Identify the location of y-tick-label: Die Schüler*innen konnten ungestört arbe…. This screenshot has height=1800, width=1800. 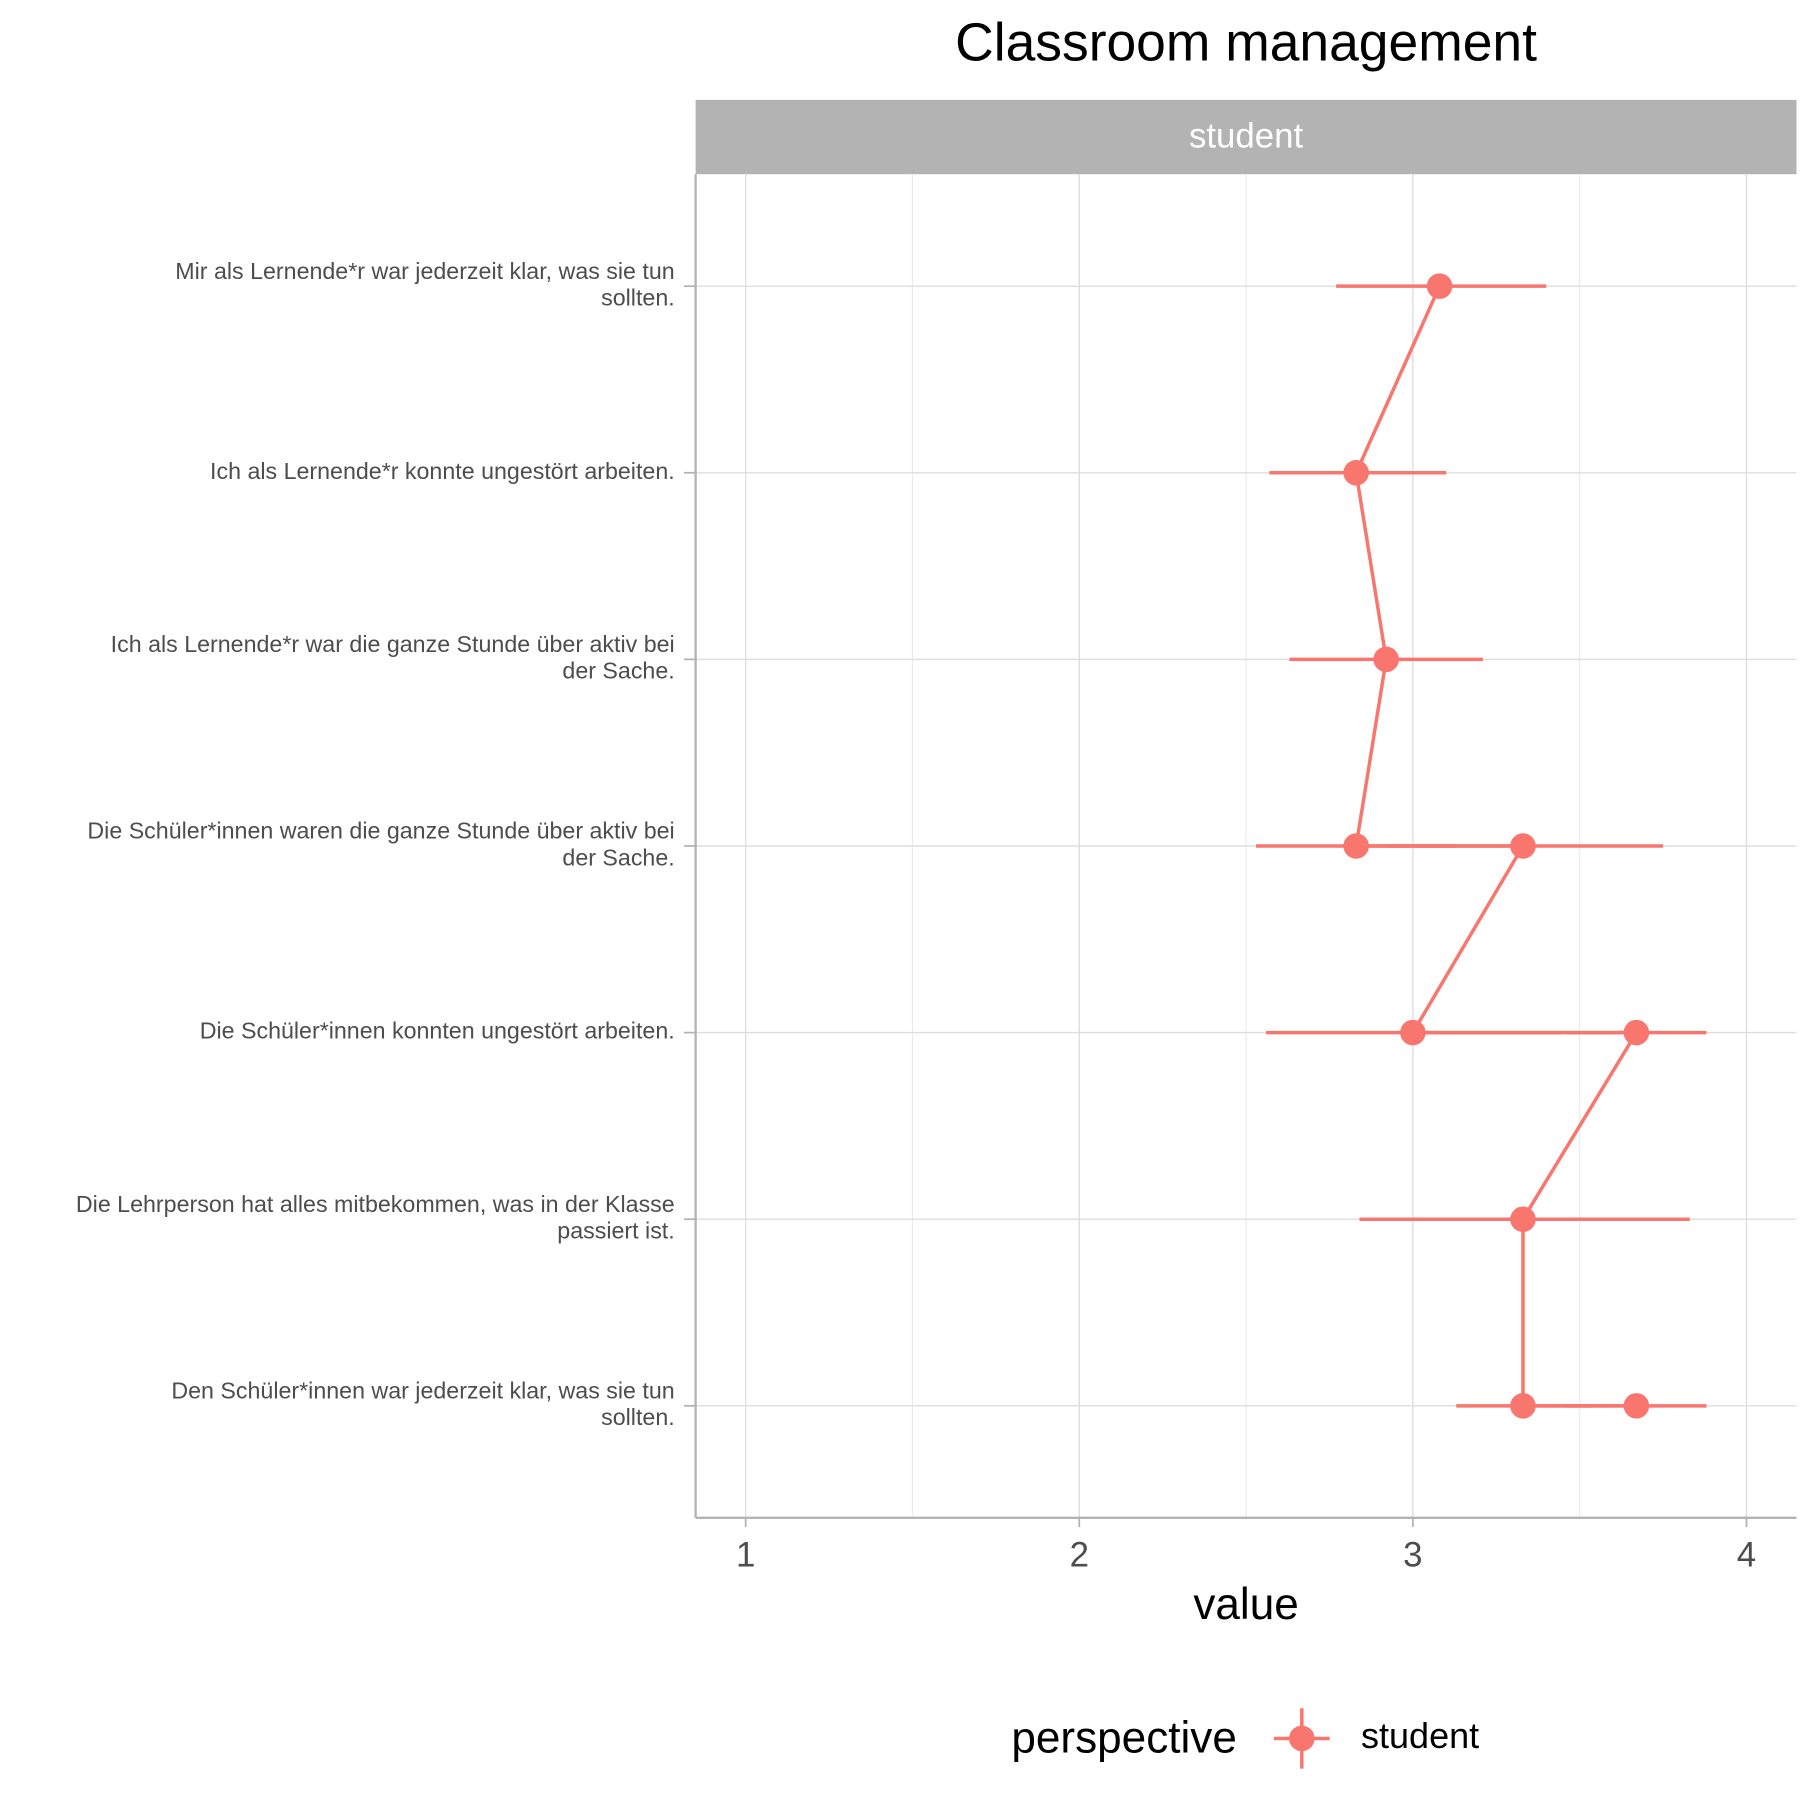
(437, 1031).